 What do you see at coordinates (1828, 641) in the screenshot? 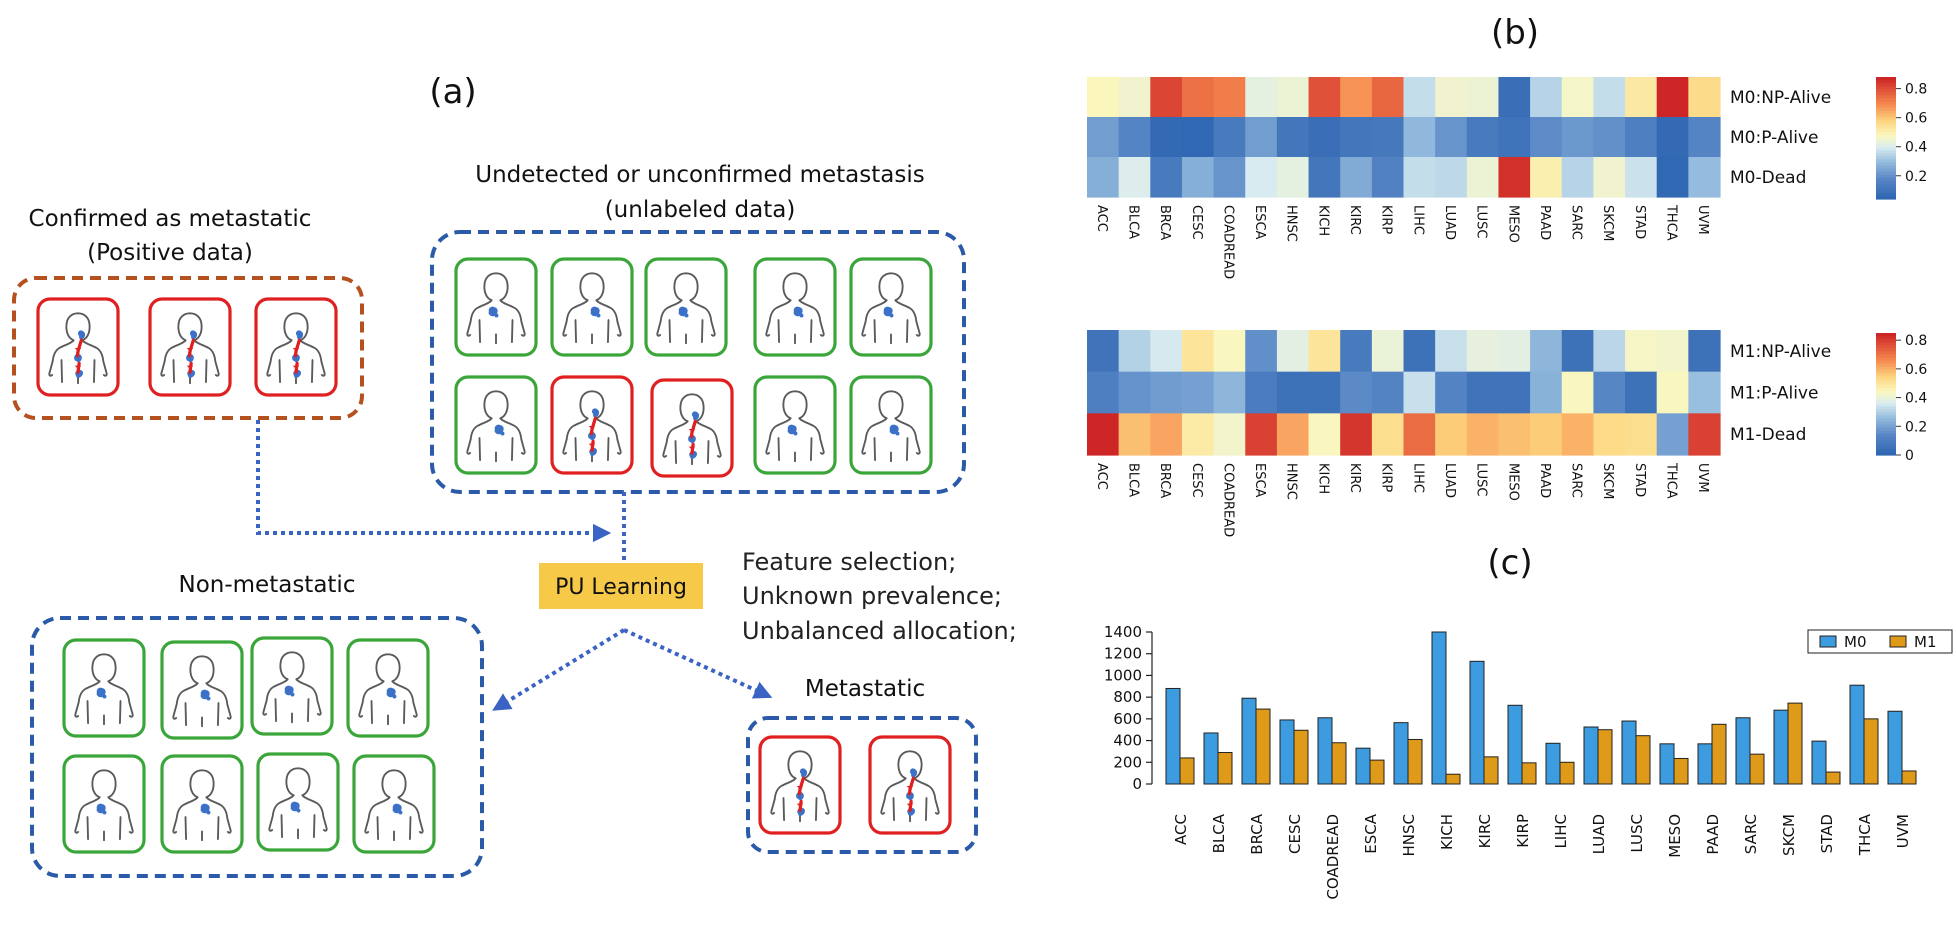
I see `legend-swatch-m0` at bounding box center [1828, 641].